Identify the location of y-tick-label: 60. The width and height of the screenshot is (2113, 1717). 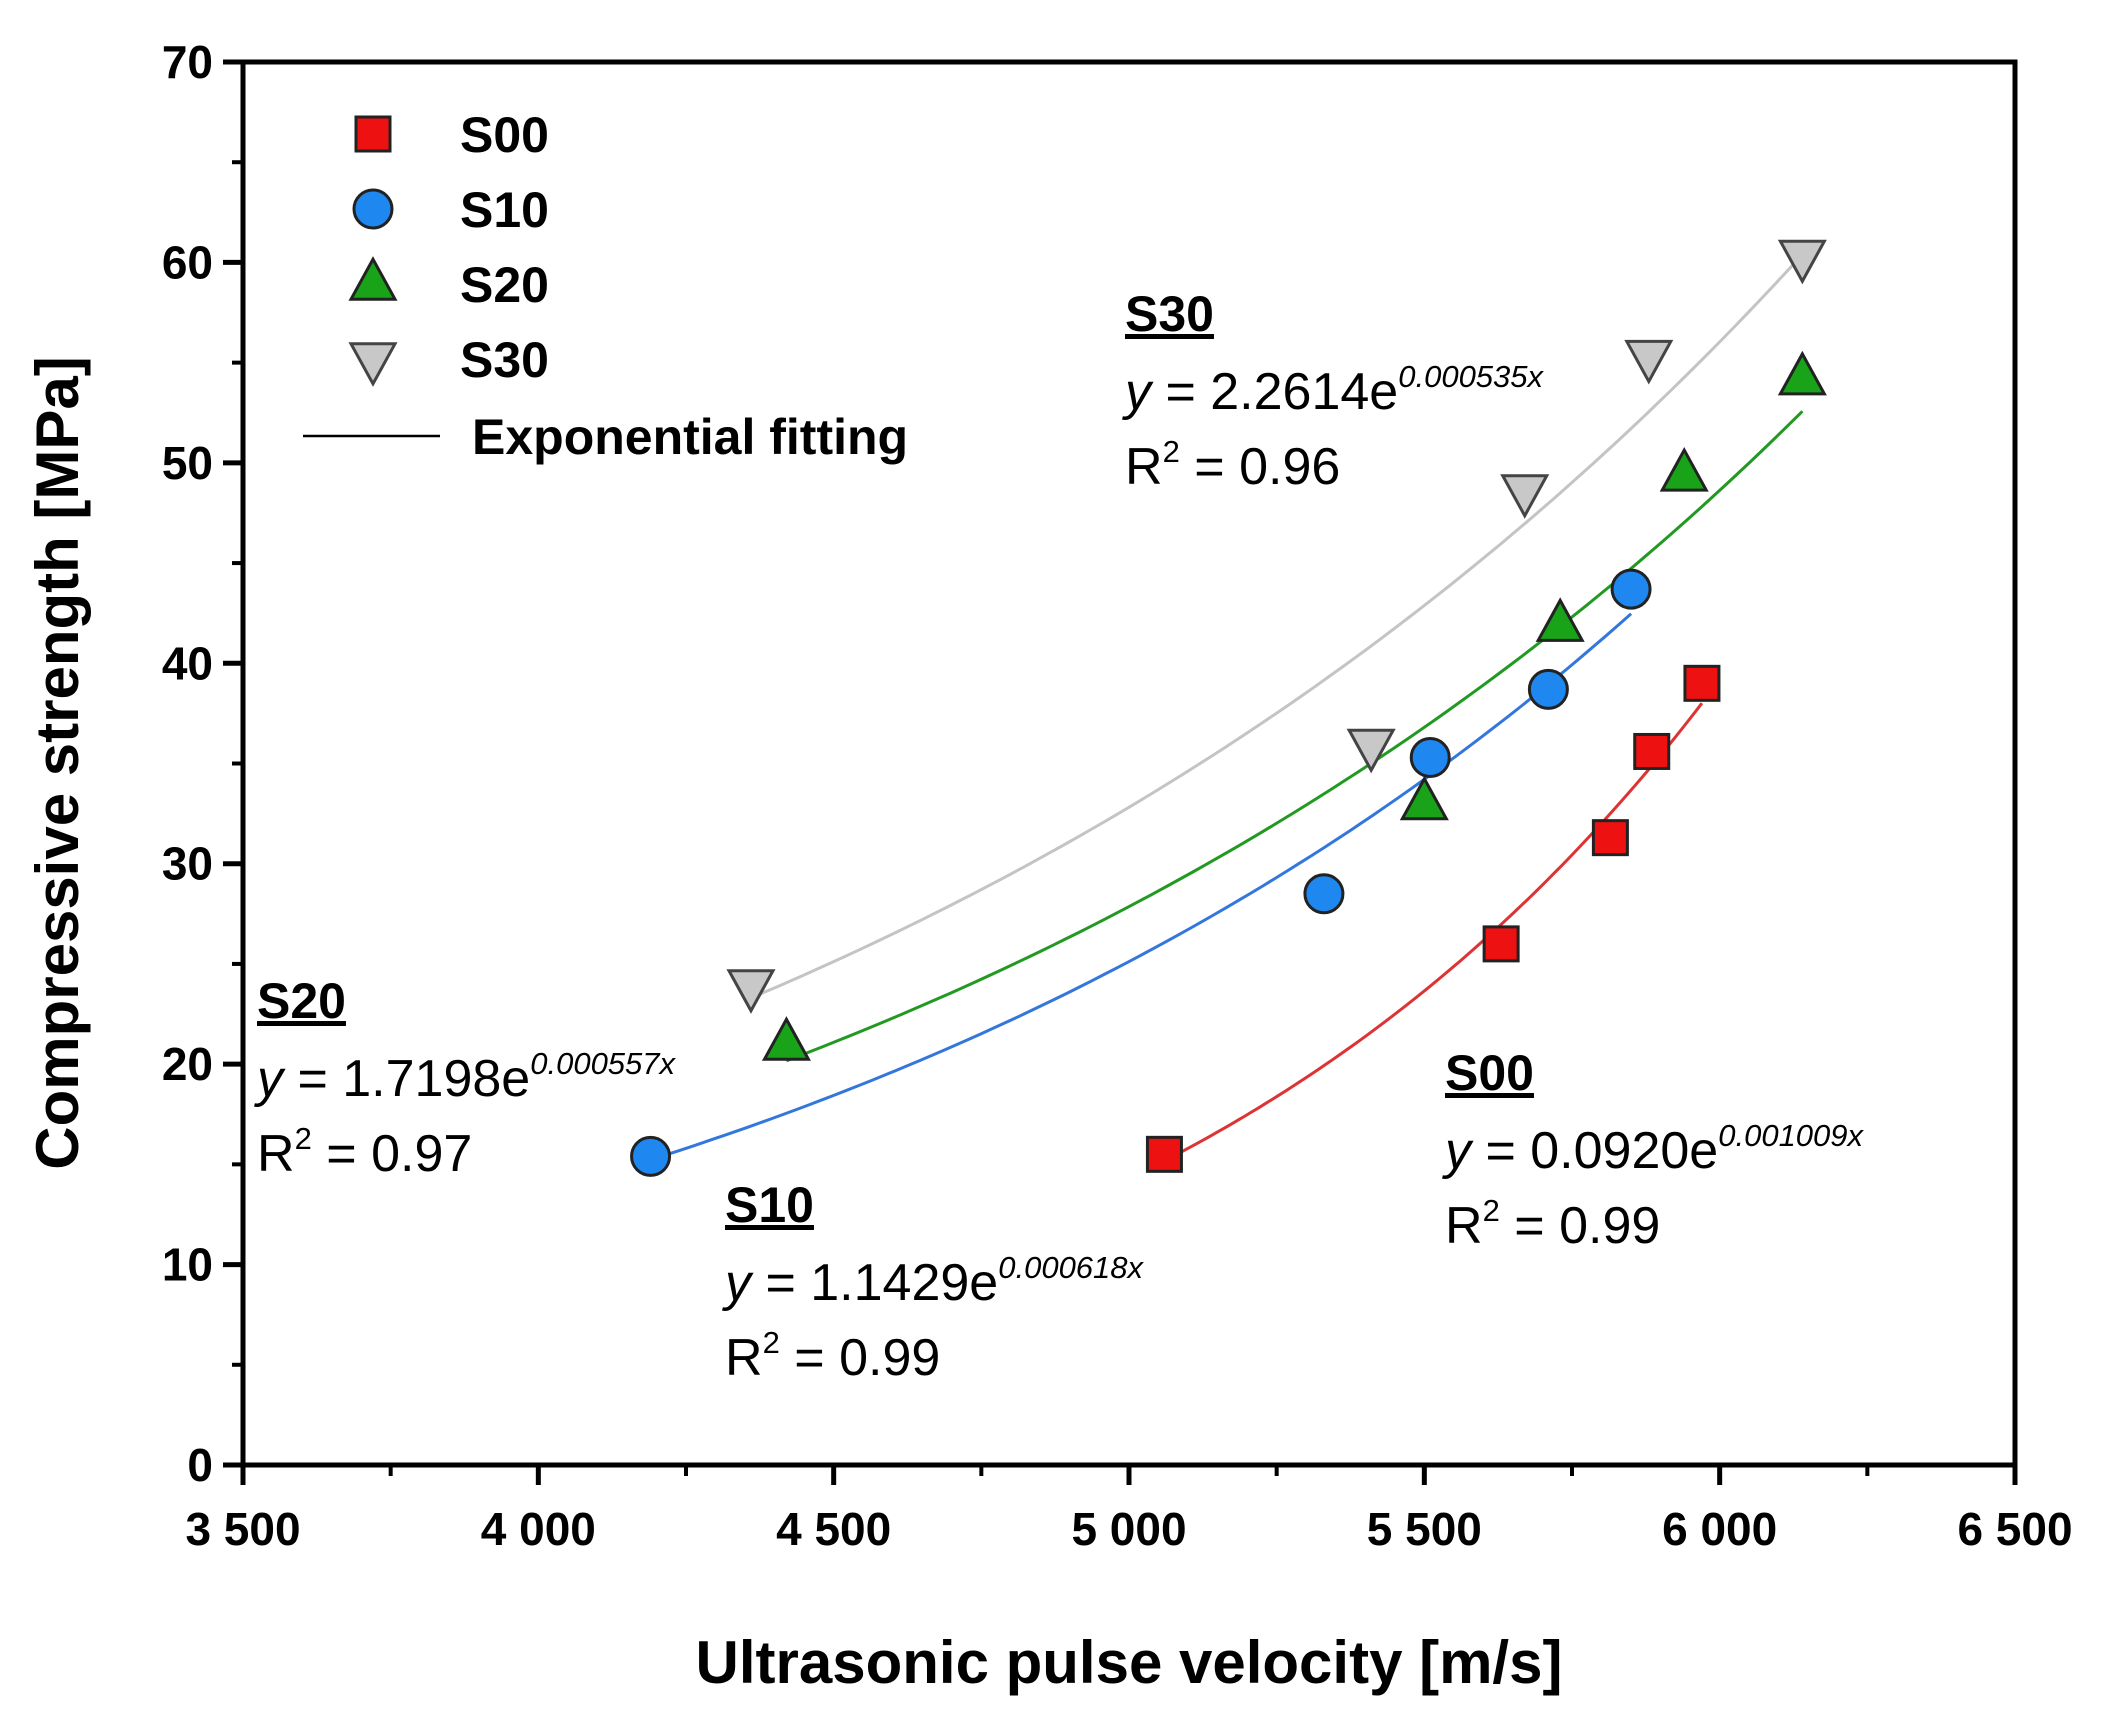
(187, 262).